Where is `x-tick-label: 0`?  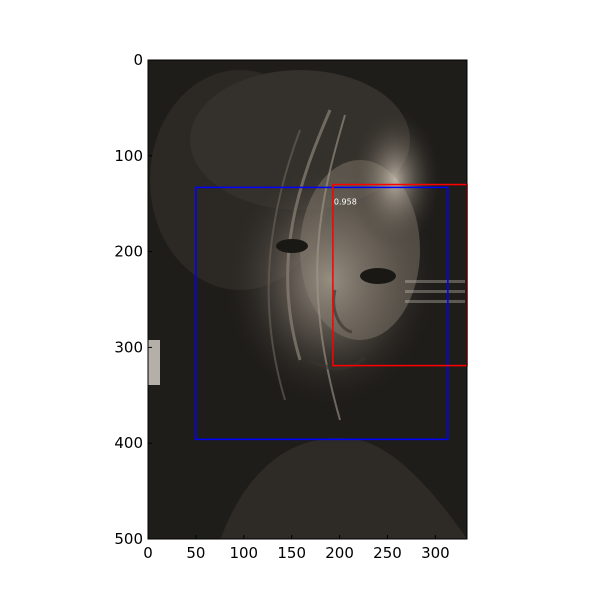 x-tick-label: 0 is located at coordinates (148, 553).